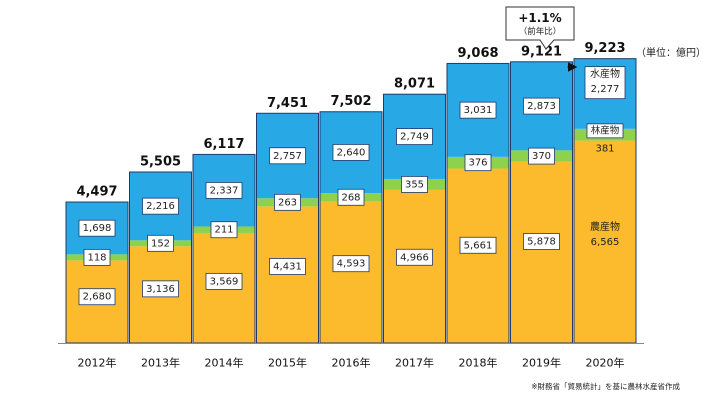 Image resolution: width=720 pixels, height=405 pixels. I want to click on value-agri-3-box, so click(287, 266).